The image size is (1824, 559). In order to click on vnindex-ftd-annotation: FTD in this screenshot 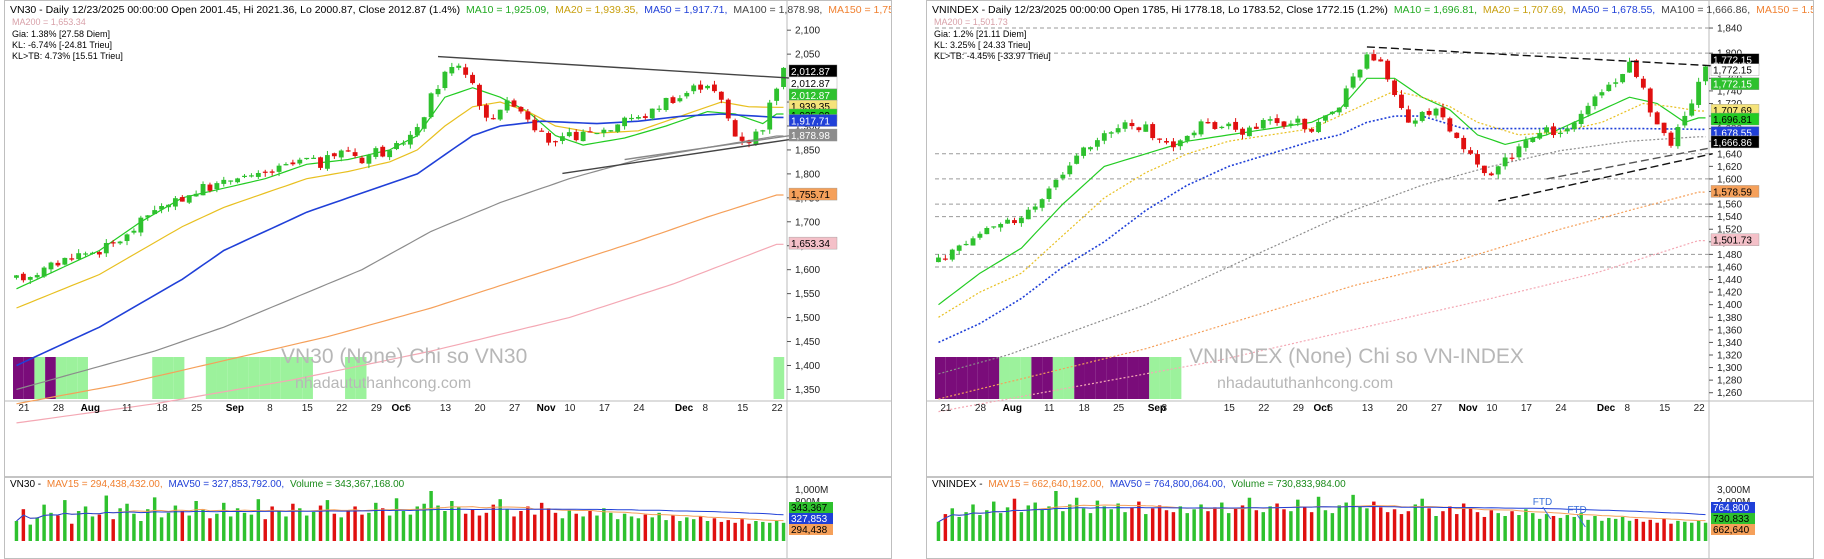, I will do `click(1542, 502)`.